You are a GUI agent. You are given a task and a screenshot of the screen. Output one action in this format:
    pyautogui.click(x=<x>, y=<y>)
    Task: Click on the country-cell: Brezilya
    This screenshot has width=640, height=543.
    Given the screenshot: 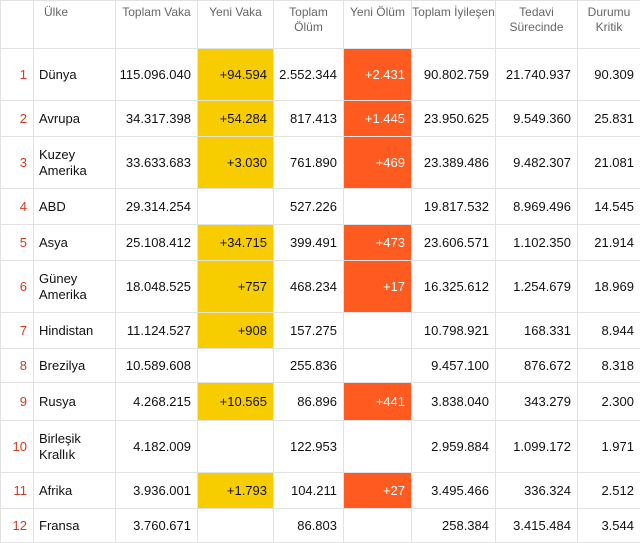 What is the action you would take?
    pyautogui.click(x=75, y=366)
    